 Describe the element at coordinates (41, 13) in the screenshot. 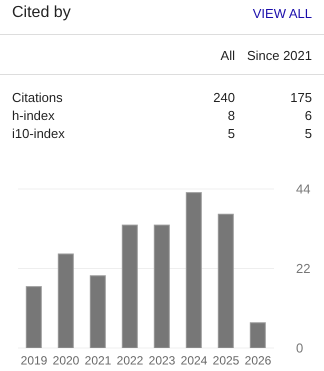

I see `chart-title: Cited by` at that location.